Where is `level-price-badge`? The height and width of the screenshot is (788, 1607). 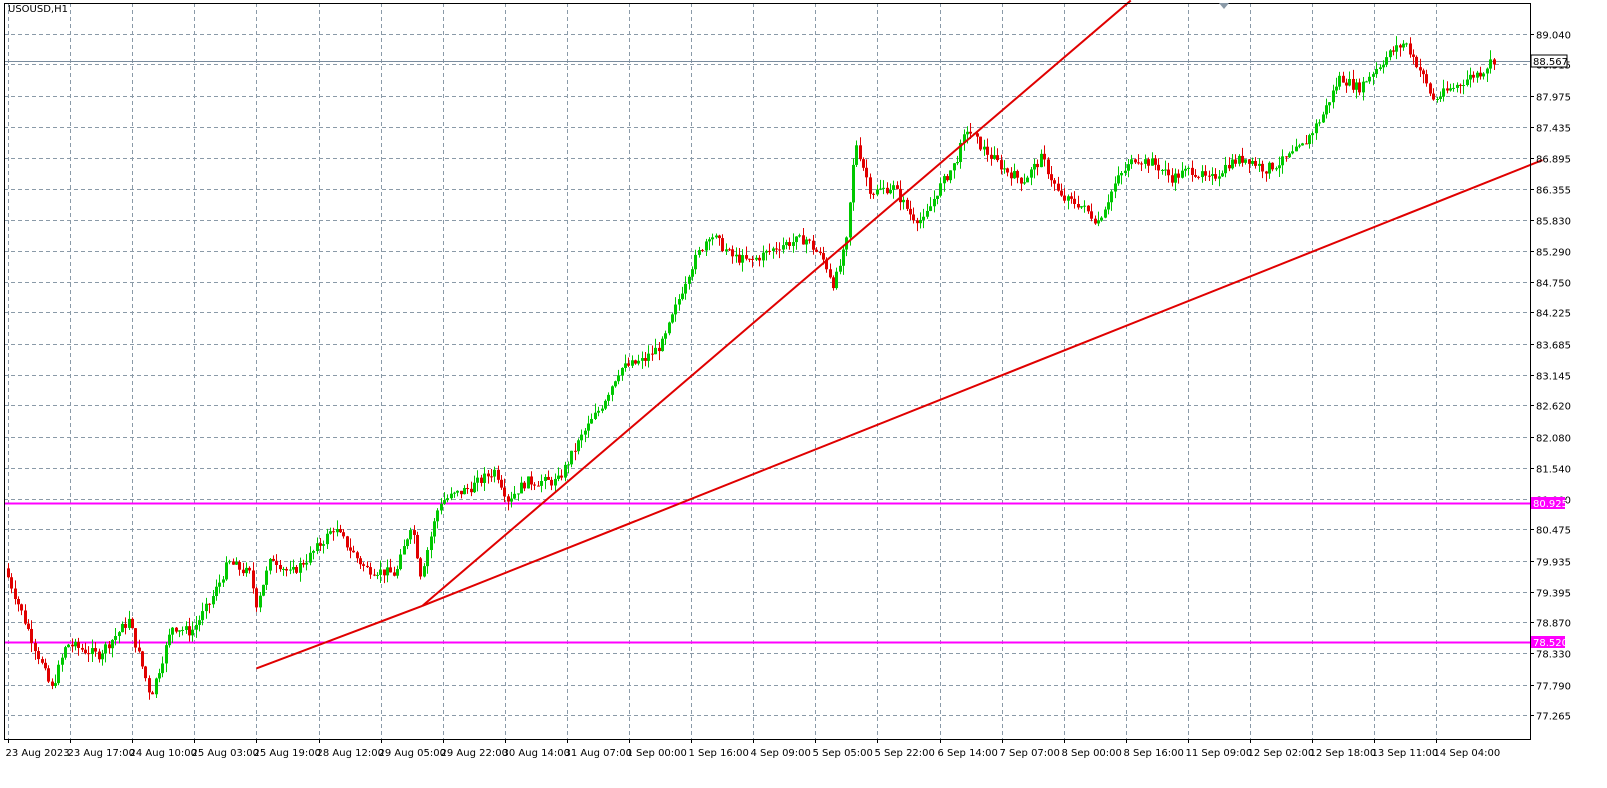
level-price-badge is located at coordinates (1548, 503).